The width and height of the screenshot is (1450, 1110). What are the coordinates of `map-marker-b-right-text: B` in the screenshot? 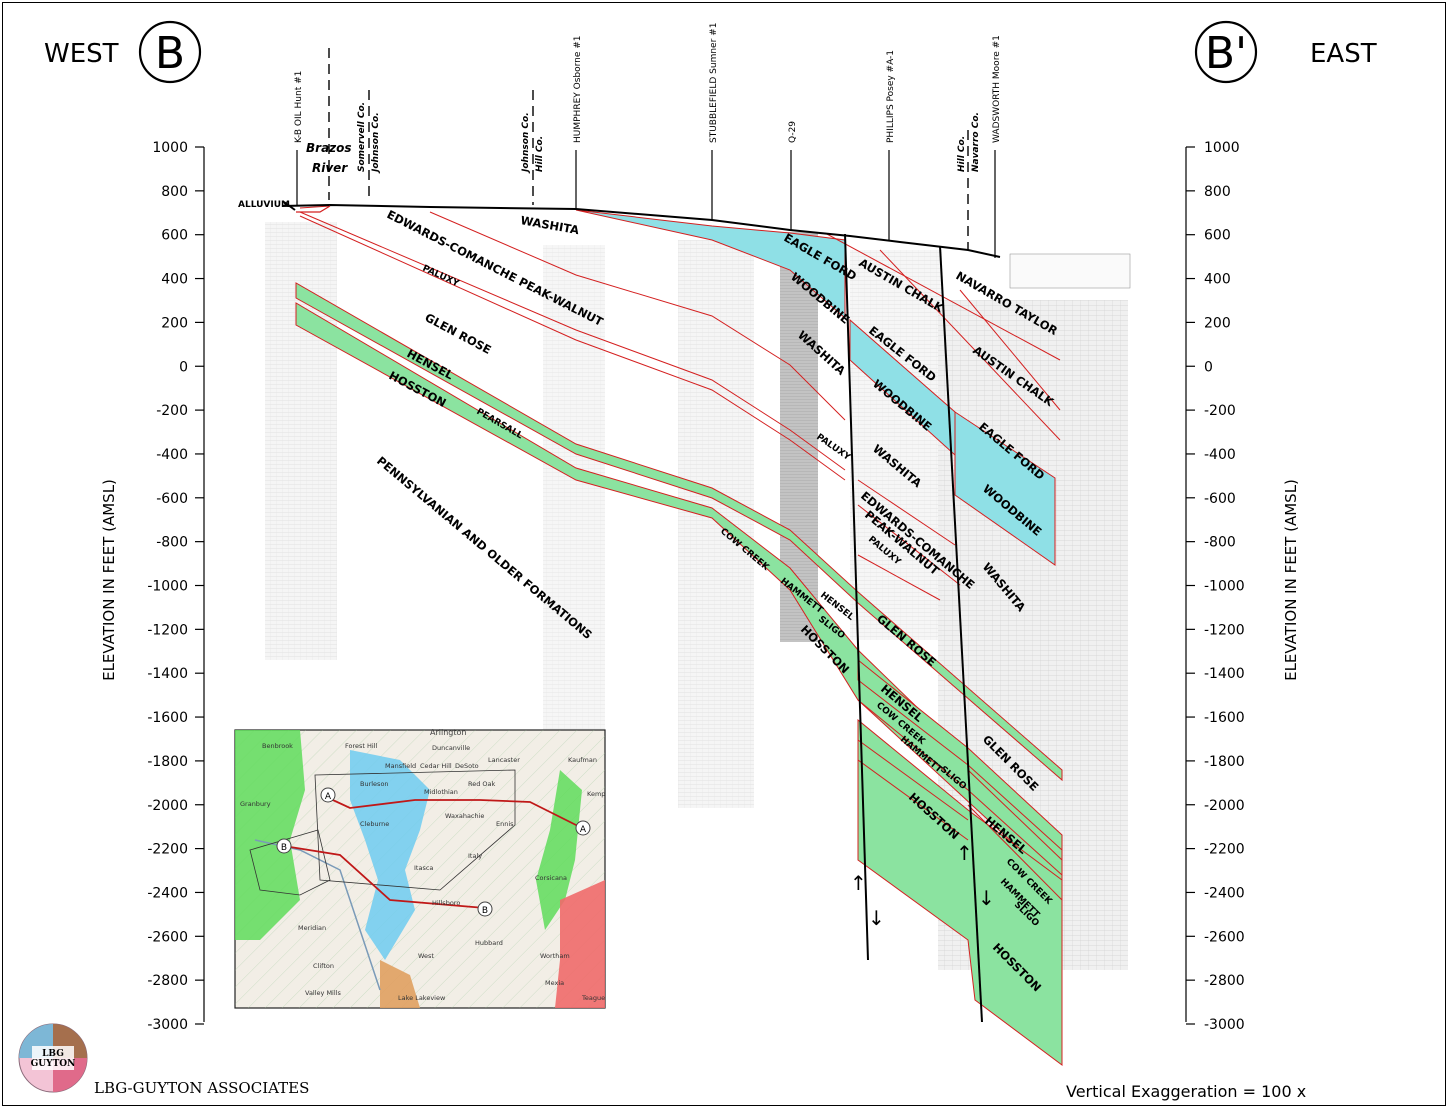 It's located at (485, 911).